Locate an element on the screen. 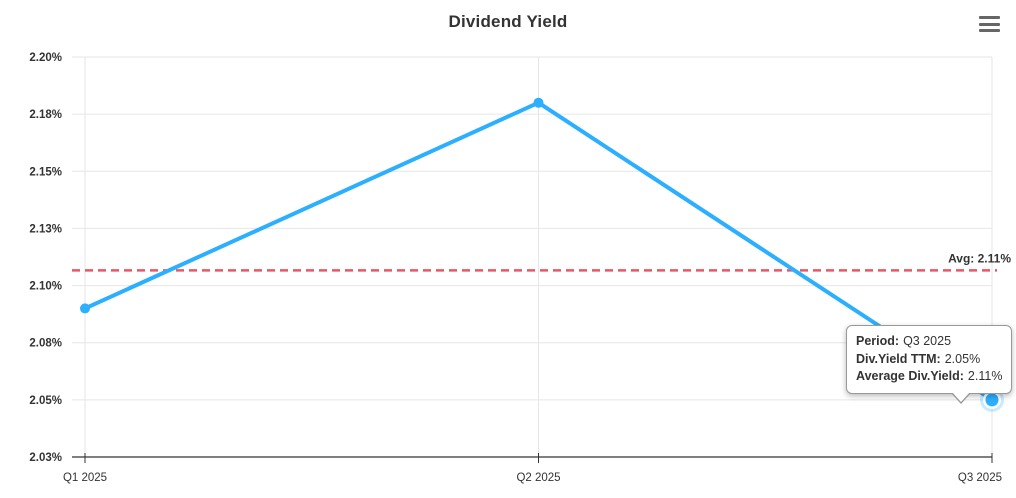 This screenshot has width=1016, height=498. x-axis-label: Q2 2025 is located at coordinates (538, 478).